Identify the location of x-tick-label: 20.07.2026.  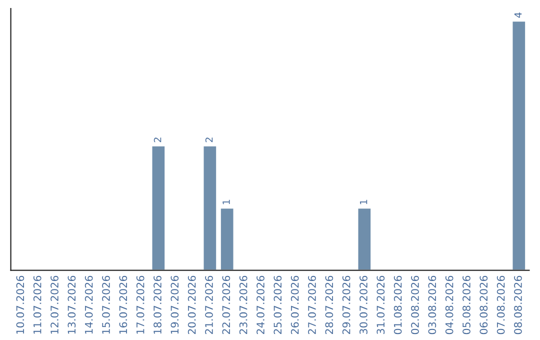
(192, 305).